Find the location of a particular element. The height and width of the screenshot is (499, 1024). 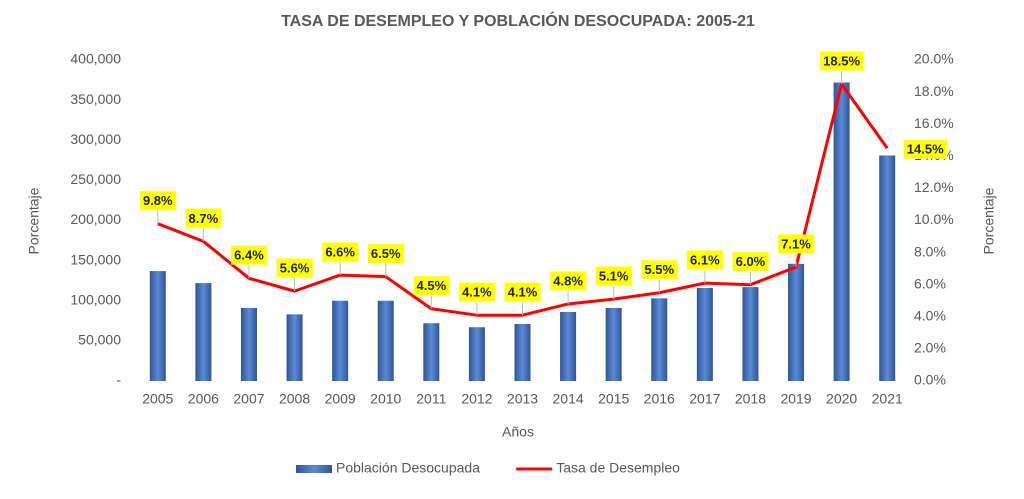

data-label-text: 4.5% is located at coordinates (432, 285).